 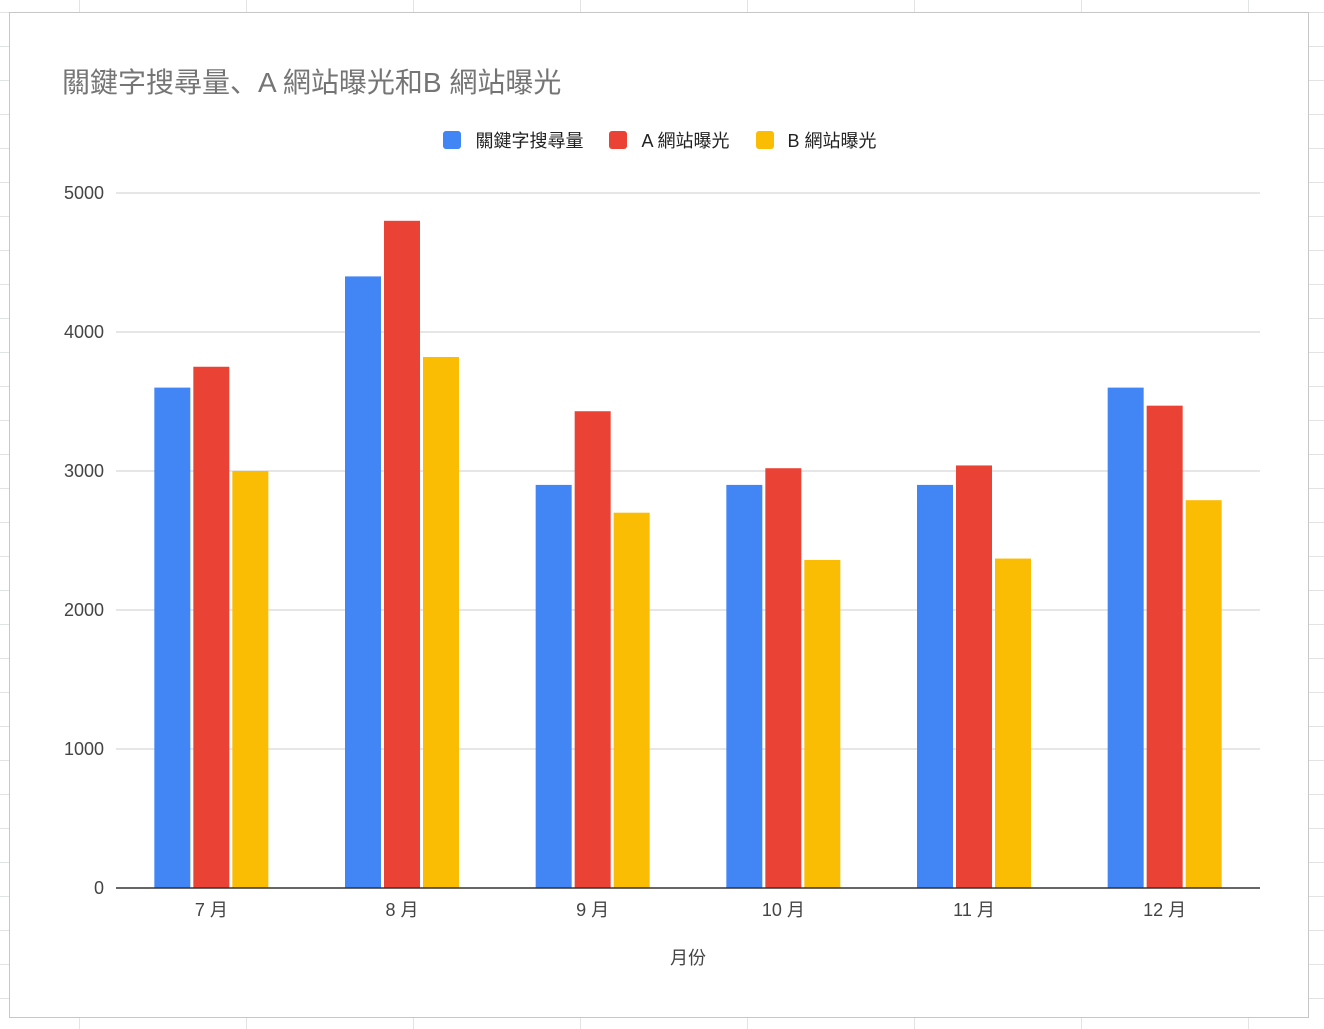 What do you see at coordinates (1125, 637) in the screenshot?
I see `bar-12月-series-1` at bounding box center [1125, 637].